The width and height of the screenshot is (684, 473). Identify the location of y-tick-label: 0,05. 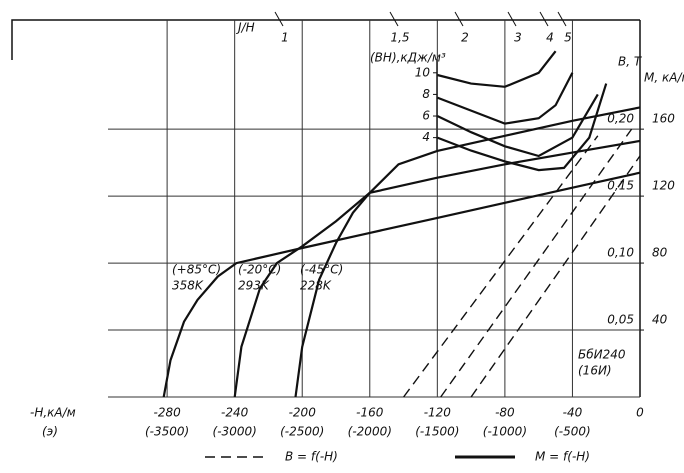
(620, 320).